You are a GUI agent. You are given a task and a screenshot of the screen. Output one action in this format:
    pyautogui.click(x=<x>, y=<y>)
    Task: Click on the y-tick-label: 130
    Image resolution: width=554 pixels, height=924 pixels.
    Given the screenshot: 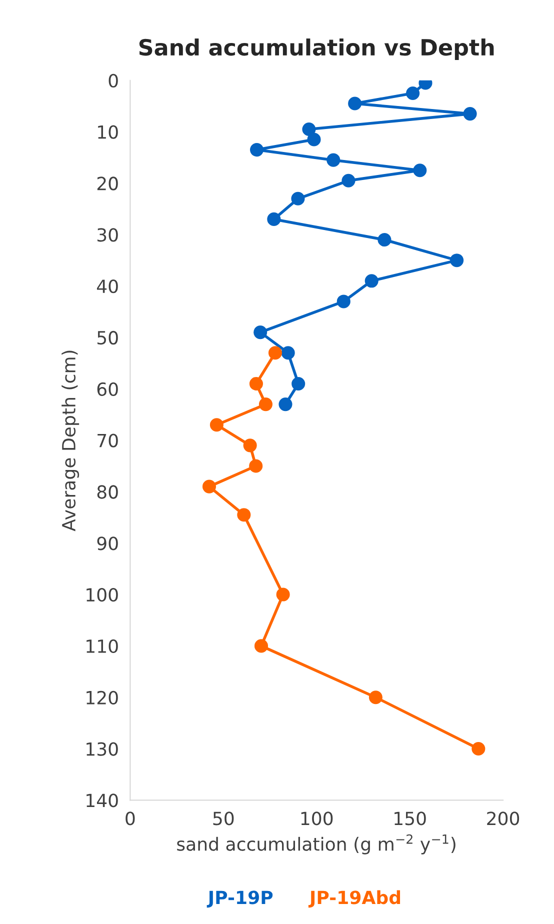 What is the action you would take?
    pyautogui.click(x=102, y=749)
    